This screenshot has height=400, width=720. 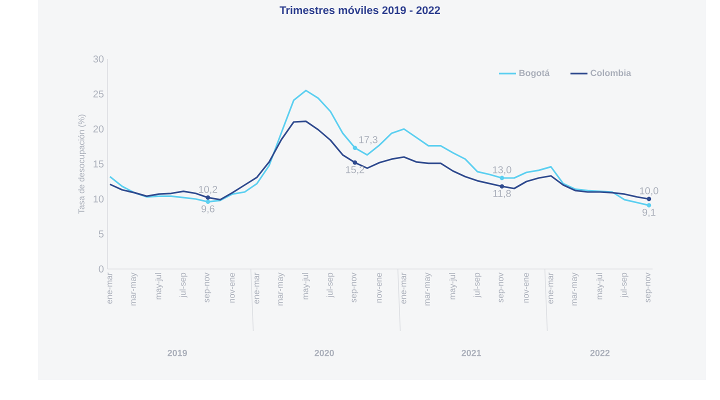 I want to click on data-label: 15,2, so click(x=355, y=170).